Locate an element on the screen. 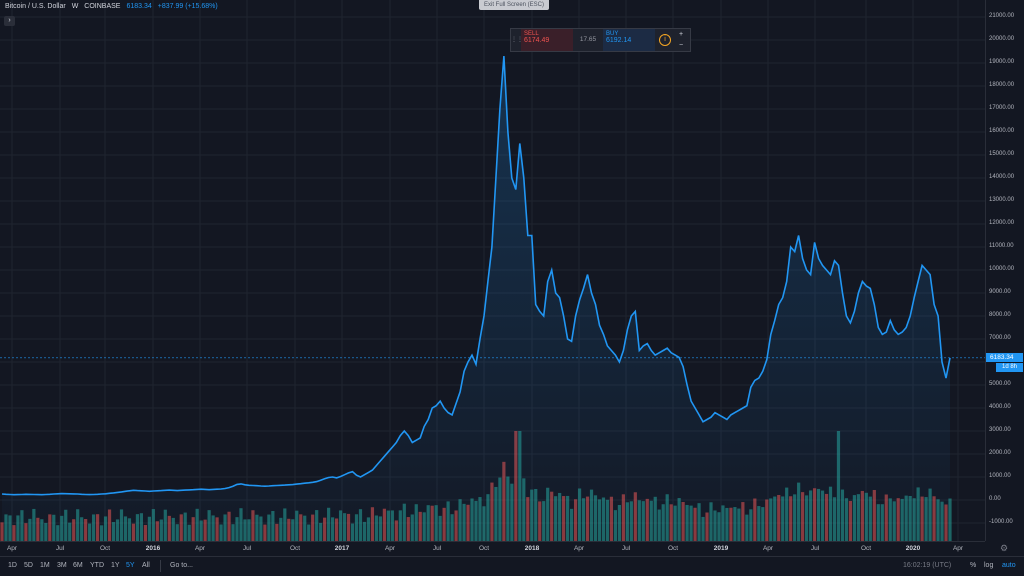  price-tick-label: 16000.00 is located at coordinates (1002, 131).